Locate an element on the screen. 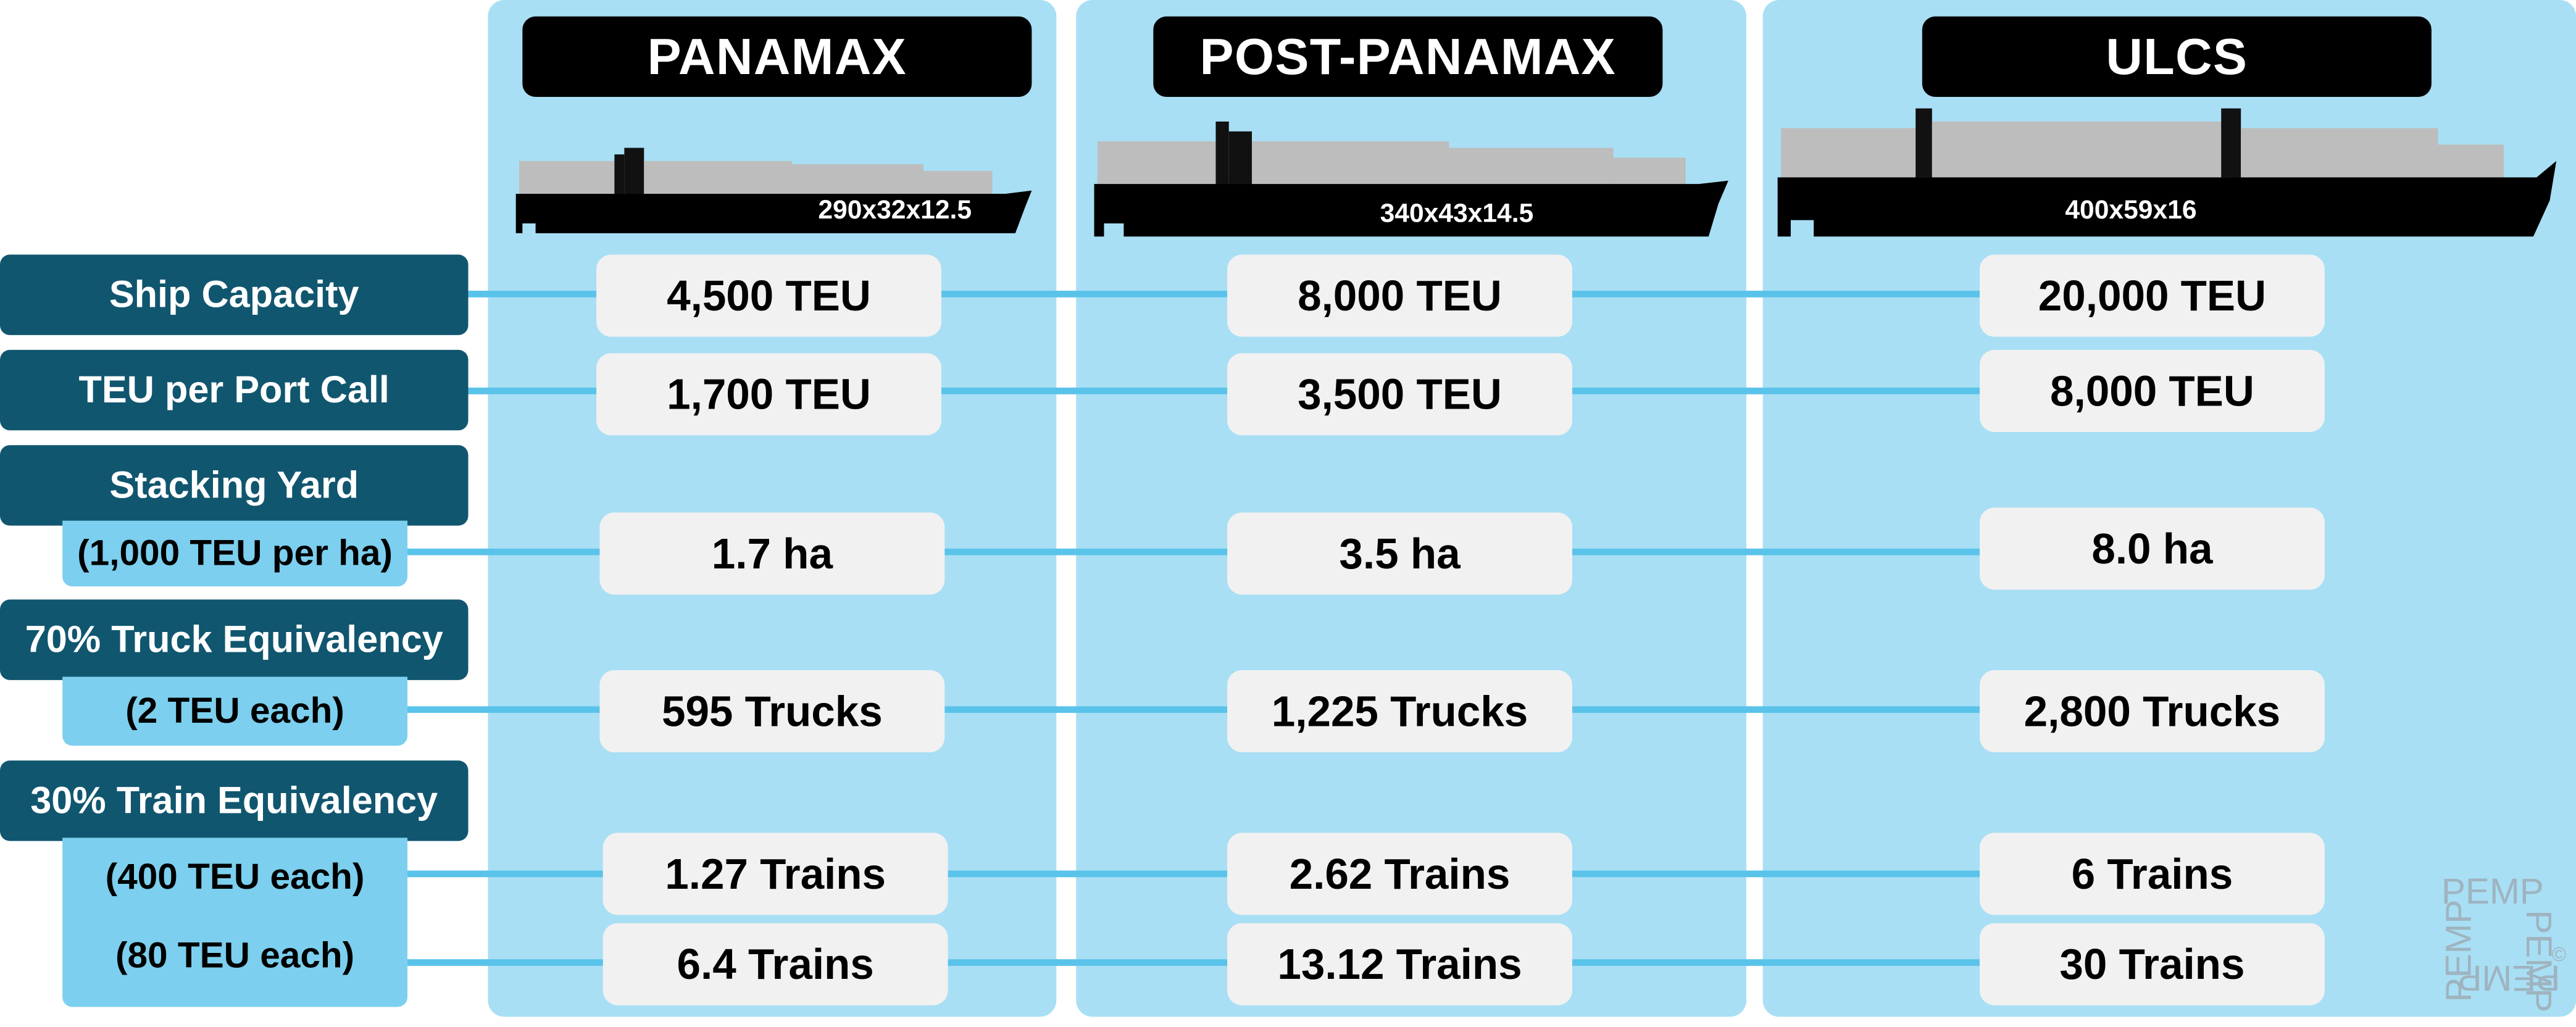 This screenshot has width=2576, height=1027. row-label-truck-equivalency: 70% Truck Equivalency is located at coordinates (234, 639).